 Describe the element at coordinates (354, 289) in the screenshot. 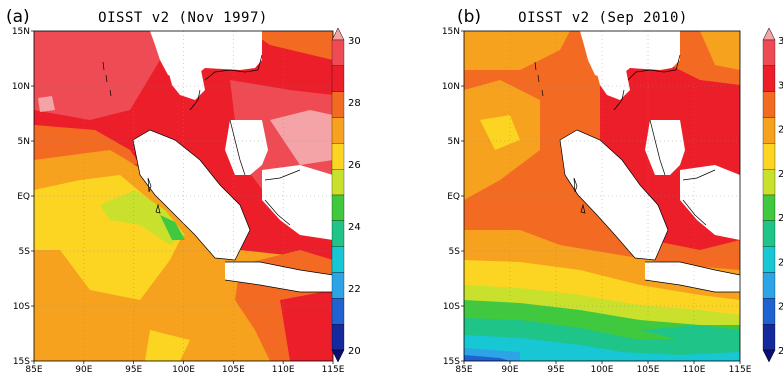

I see `colorbar-tick-label: 22` at that location.